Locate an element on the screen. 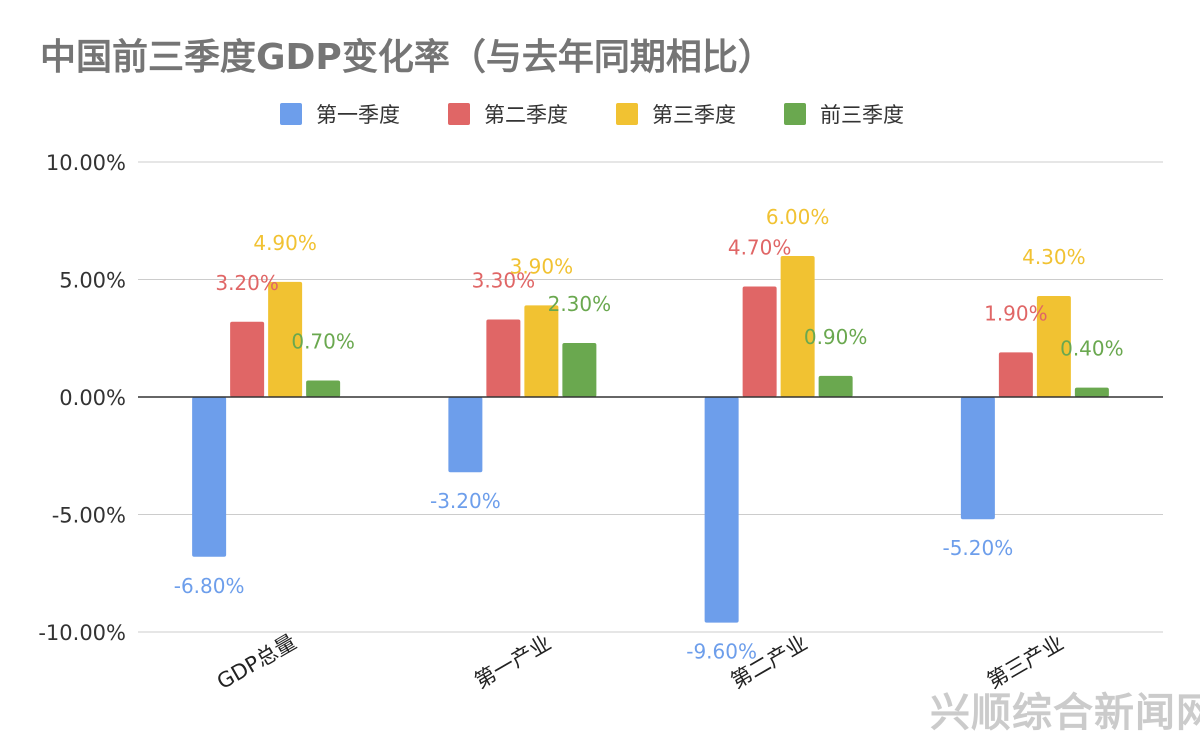 The image size is (1200, 742). data-label: 0.90% is located at coordinates (836, 337).